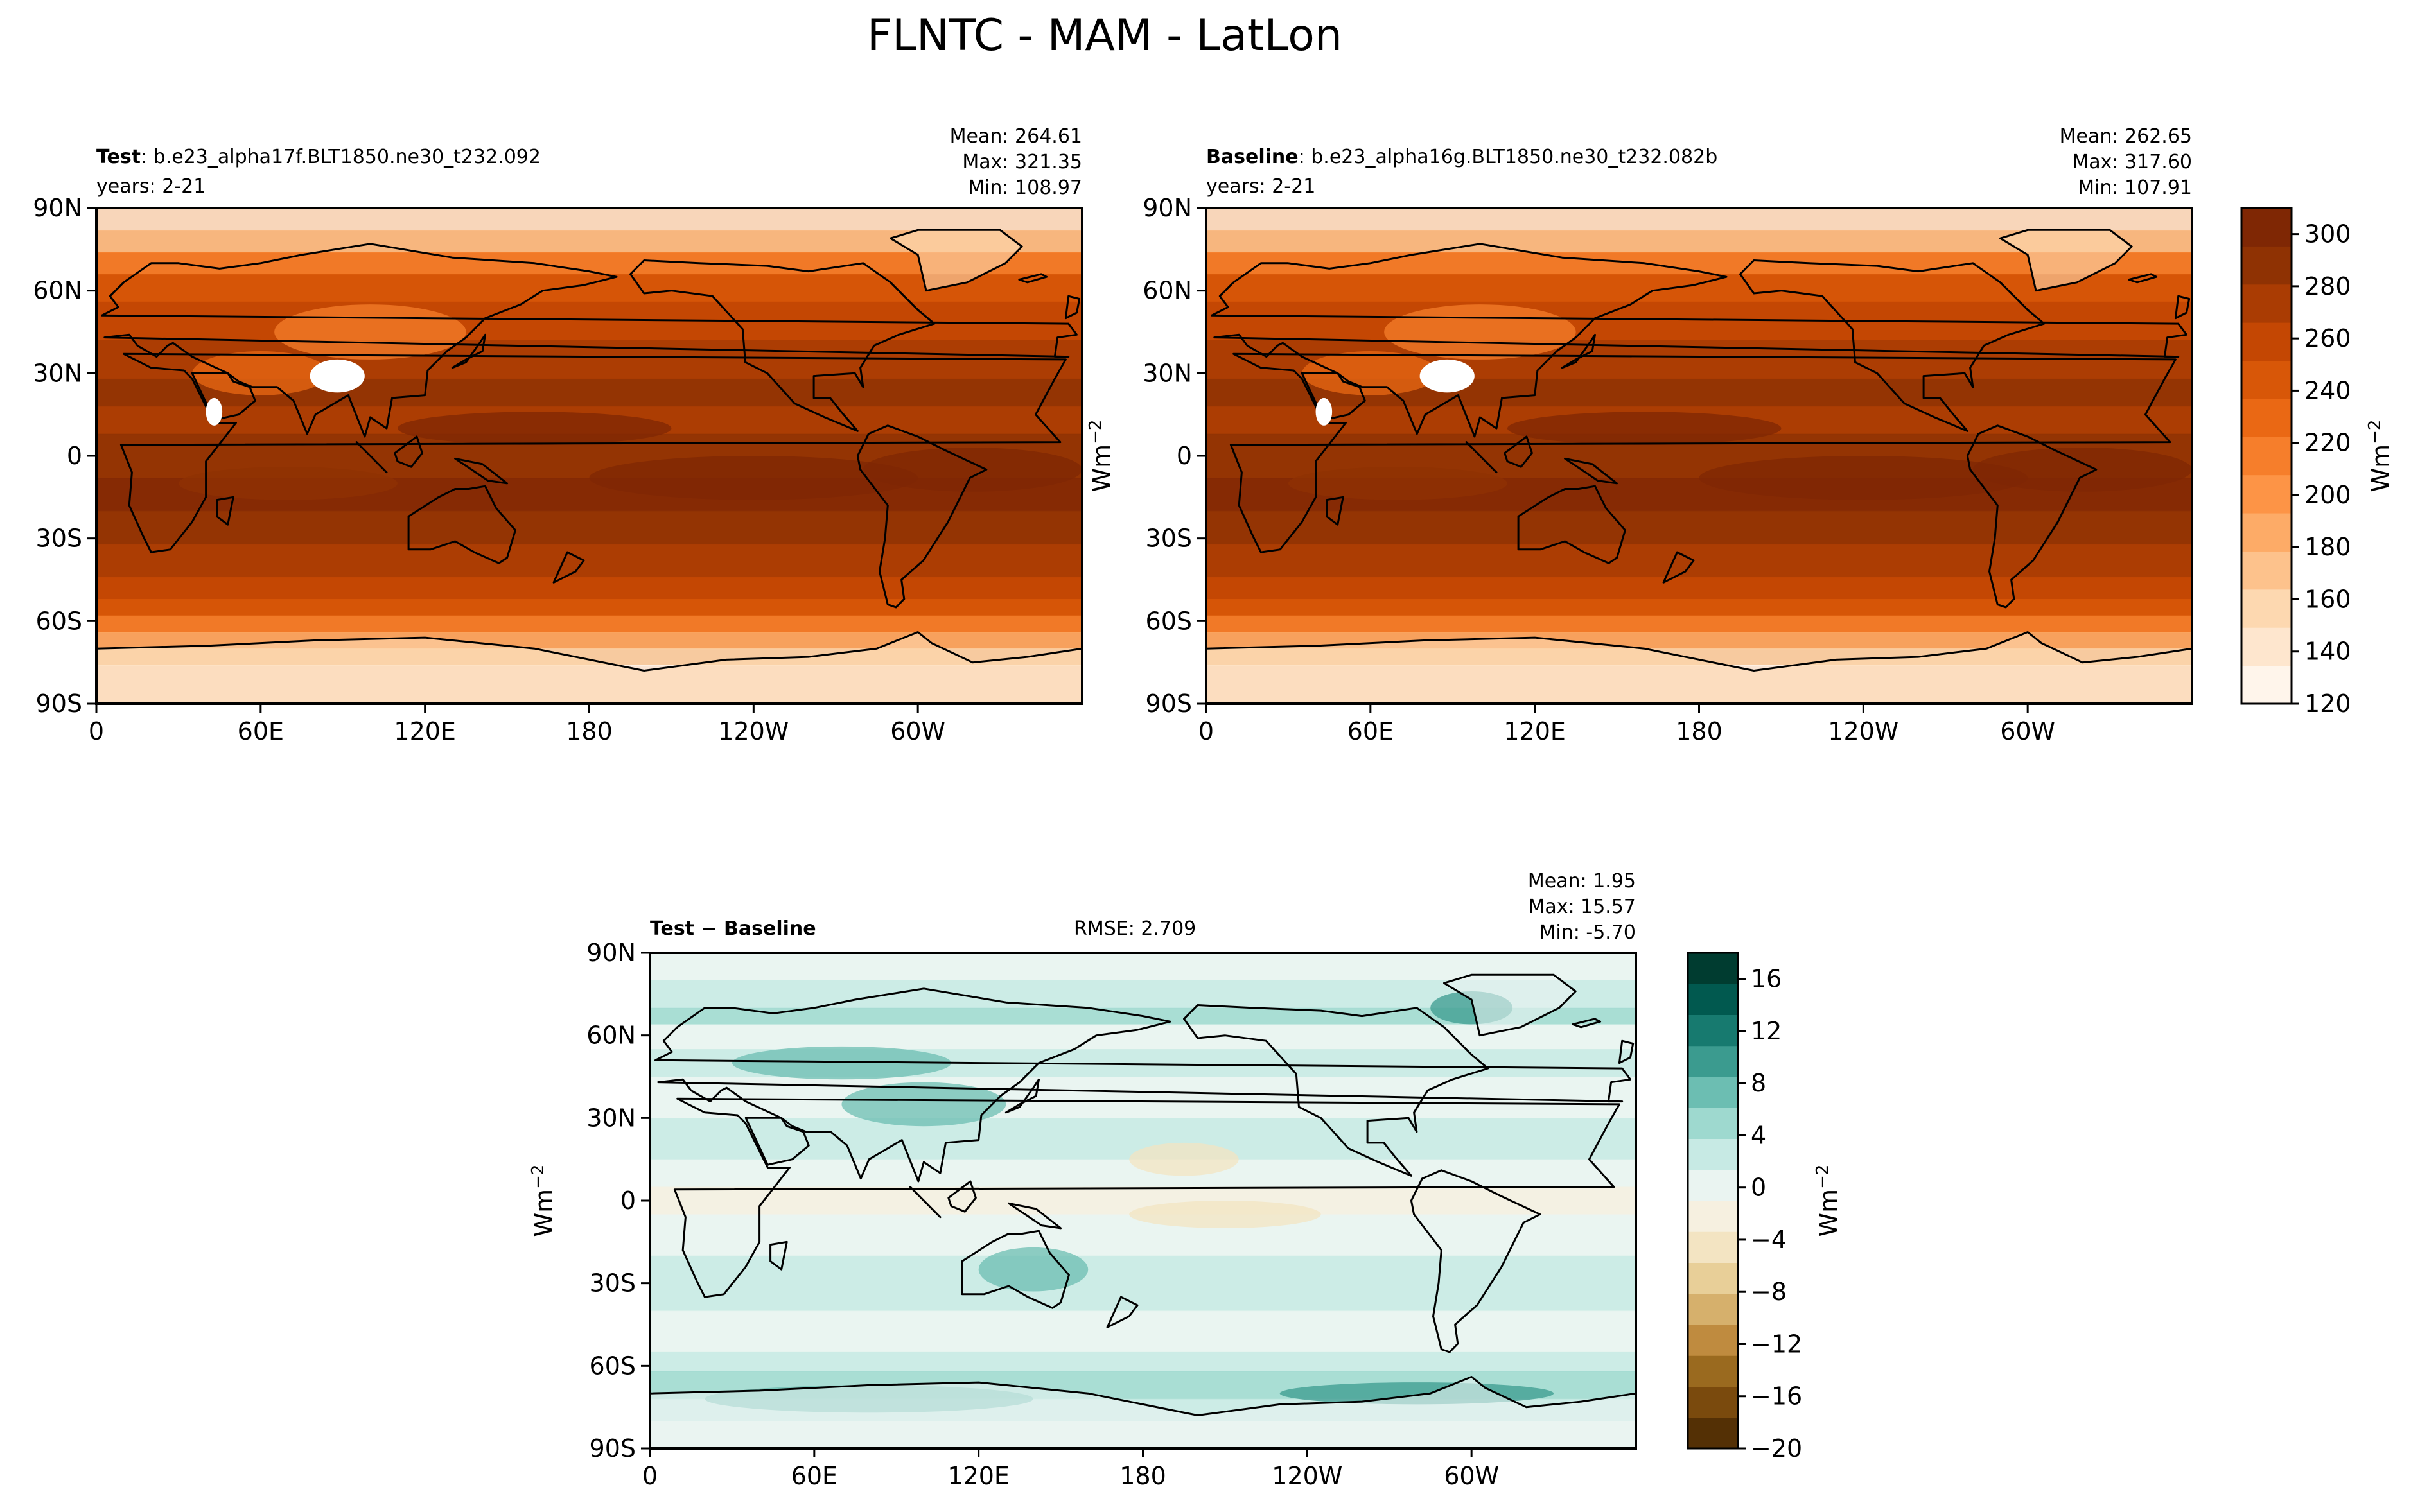 This screenshot has width=2411, height=1512. I want to click on coastline-newguinea, so click(1591, 471).